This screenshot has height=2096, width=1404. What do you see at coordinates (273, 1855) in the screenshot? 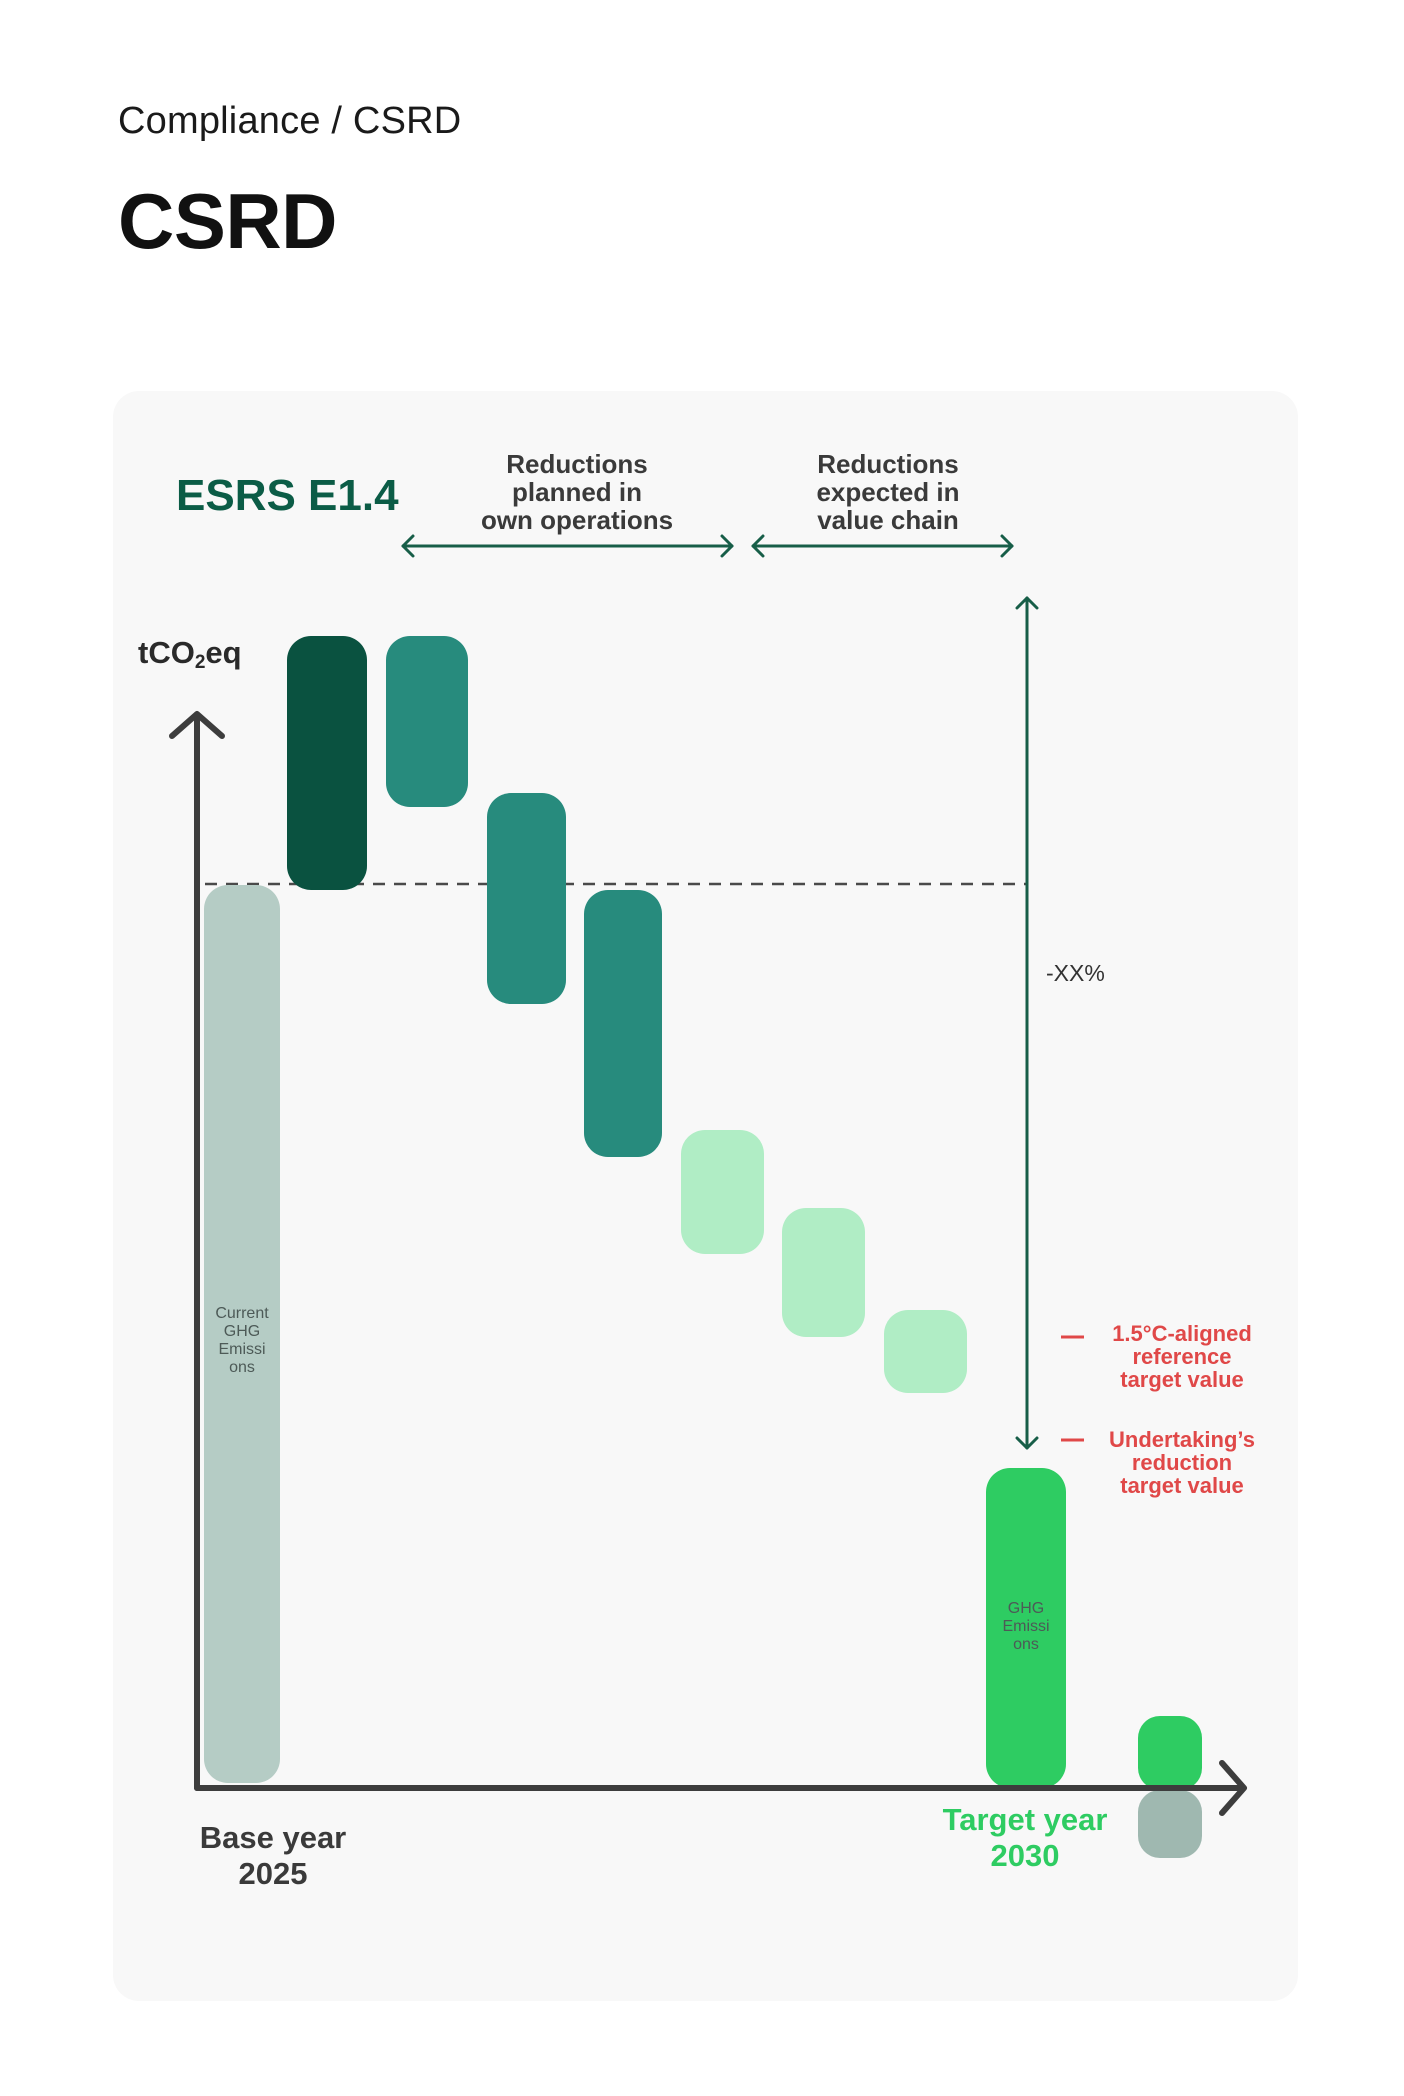
I see `base-year-label: Base year 2025` at bounding box center [273, 1855].